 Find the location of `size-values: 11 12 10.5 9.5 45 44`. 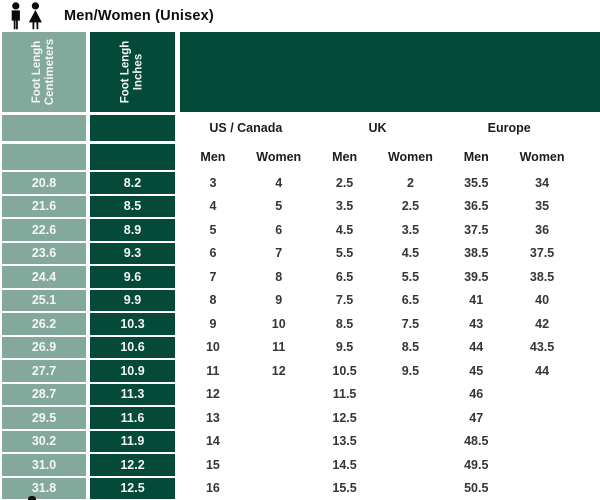

size-values: 11 12 10.5 9.5 45 44 is located at coordinates (390, 371).